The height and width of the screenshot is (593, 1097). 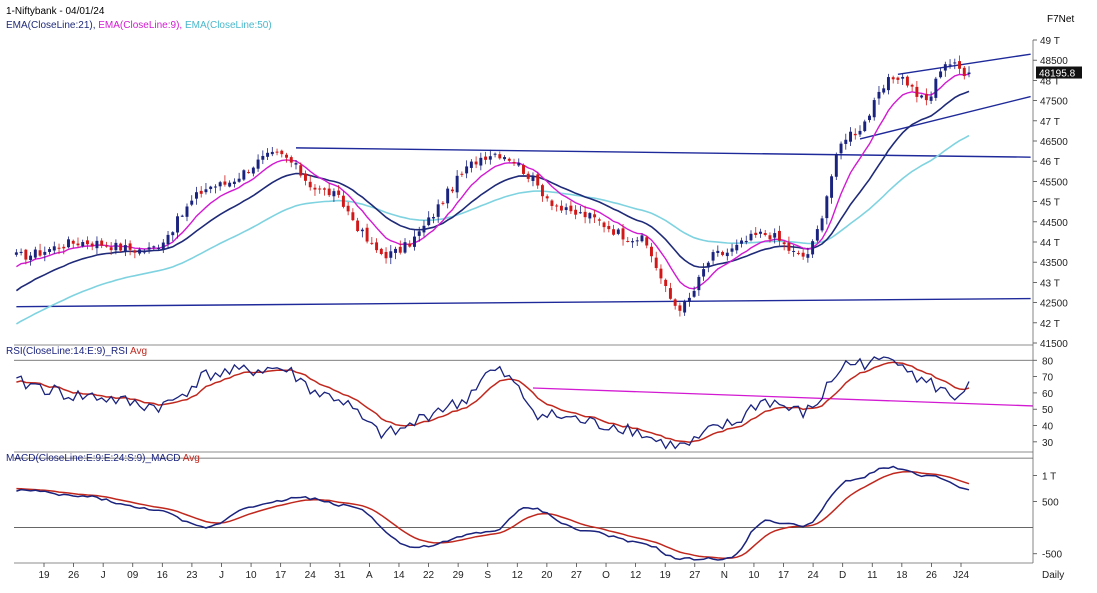 What do you see at coordinates (340, 575) in the screenshot?
I see `x-tick-label: 31` at bounding box center [340, 575].